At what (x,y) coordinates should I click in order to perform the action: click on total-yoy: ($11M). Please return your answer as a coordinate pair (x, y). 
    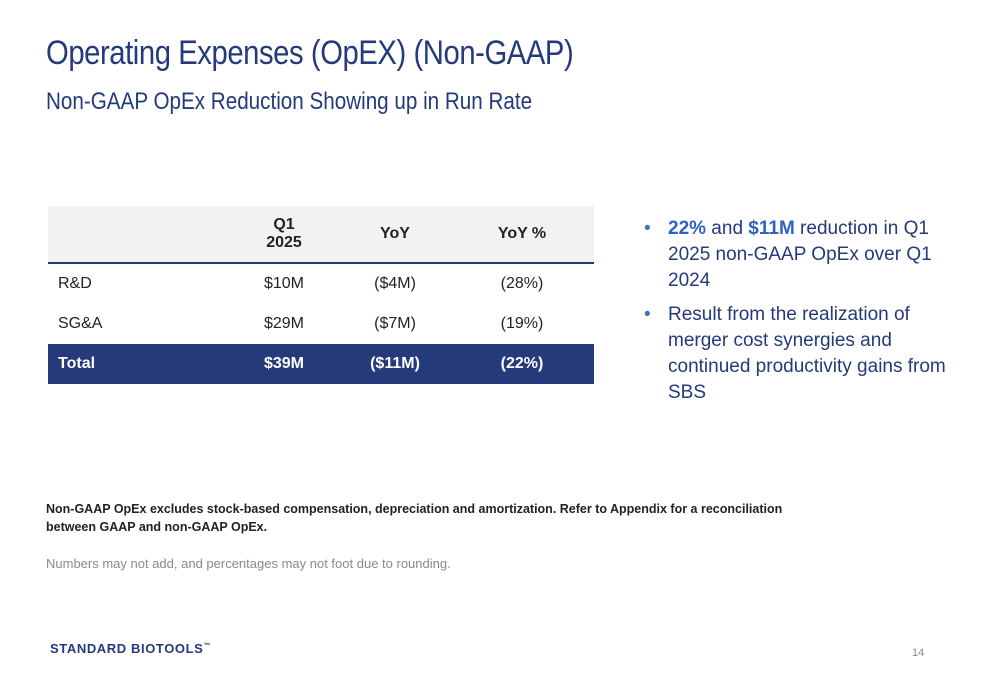
    Looking at the image, I should click on (395, 364).